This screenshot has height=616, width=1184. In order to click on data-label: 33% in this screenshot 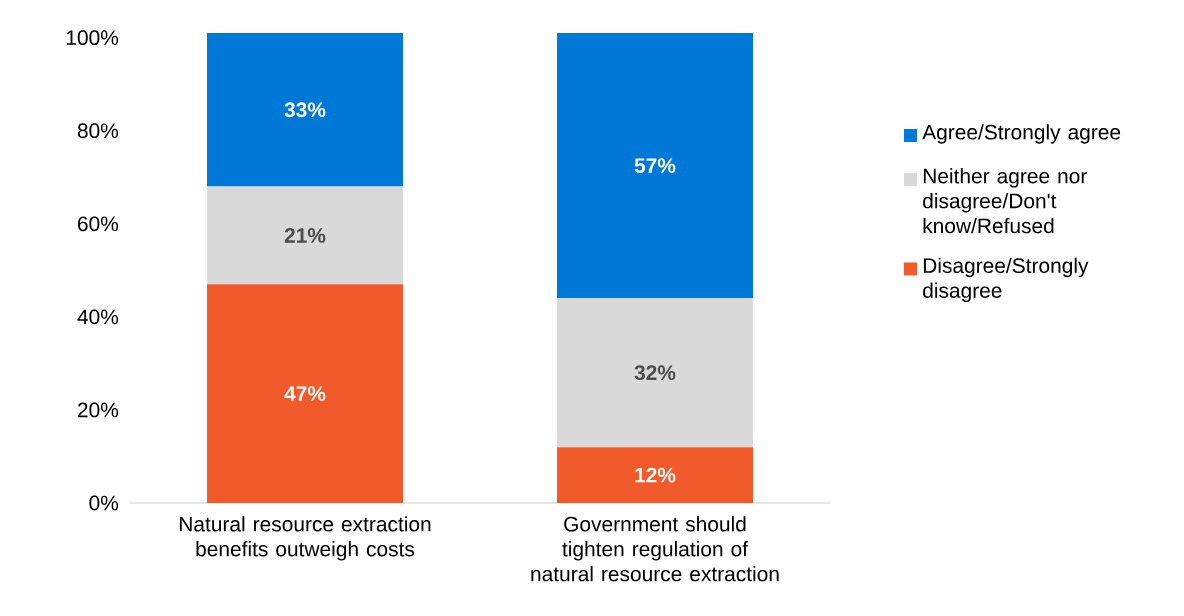, I will do `click(305, 110)`.